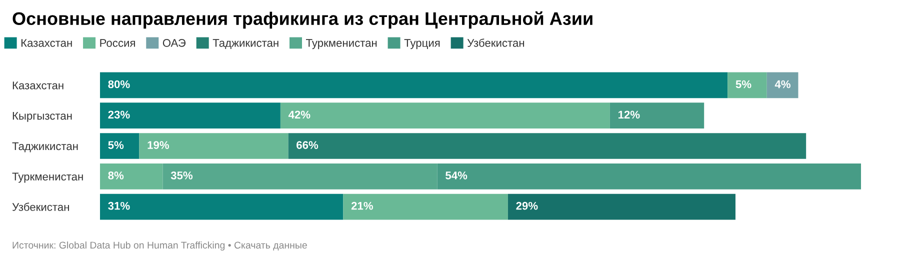  I want to click on data-label: 54%, so click(457, 176).